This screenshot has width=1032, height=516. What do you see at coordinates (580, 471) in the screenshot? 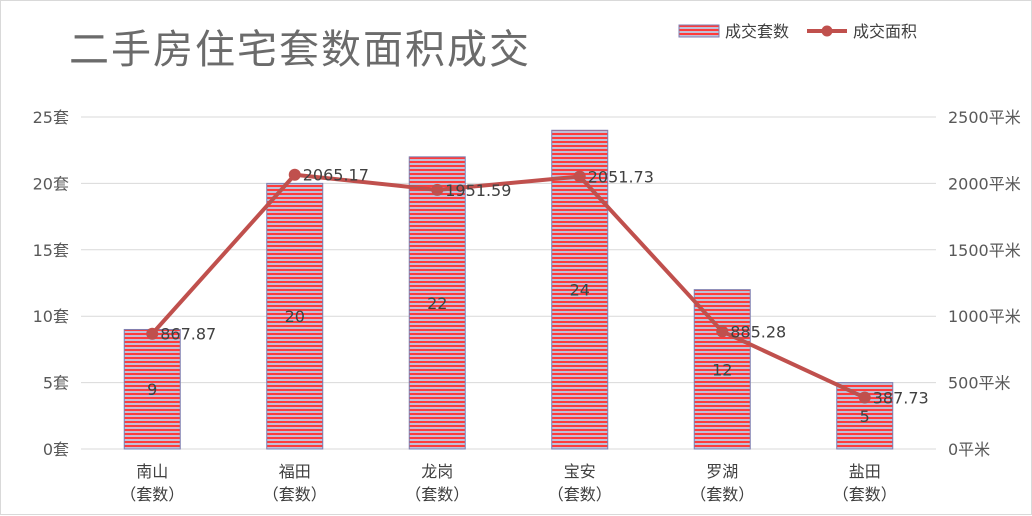
I see `category-label-line: 宝安` at bounding box center [580, 471].